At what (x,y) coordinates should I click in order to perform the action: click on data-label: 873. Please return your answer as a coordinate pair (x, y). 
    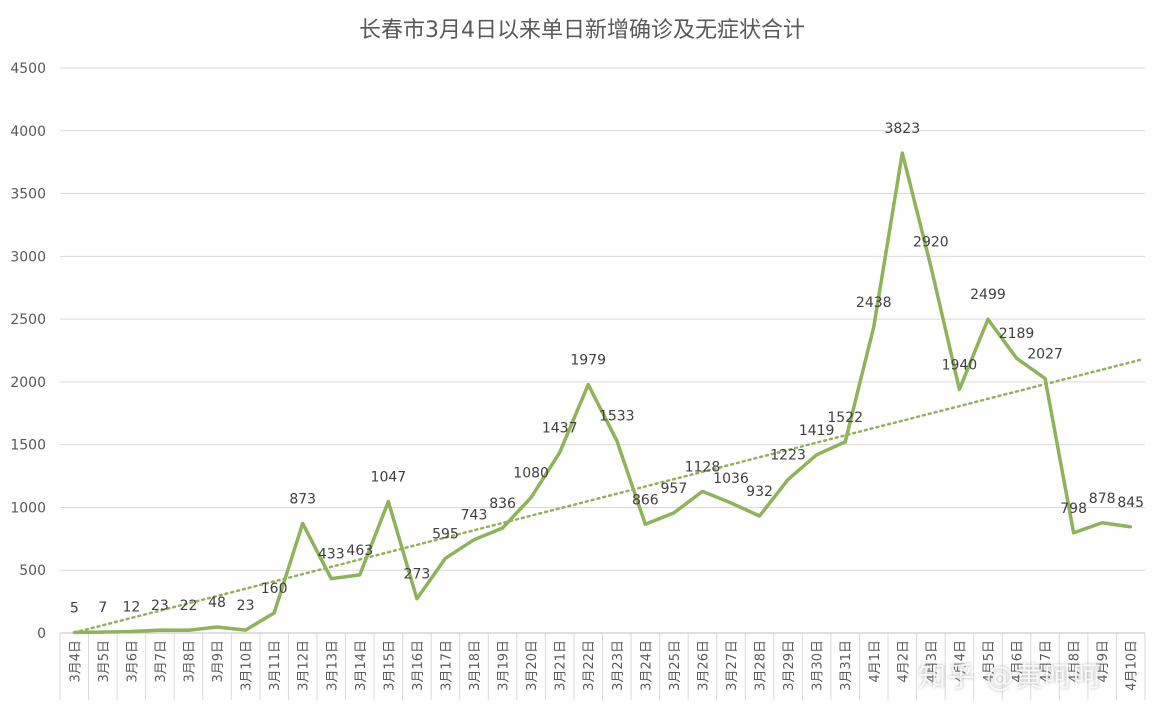
    Looking at the image, I should click on (302, 499).